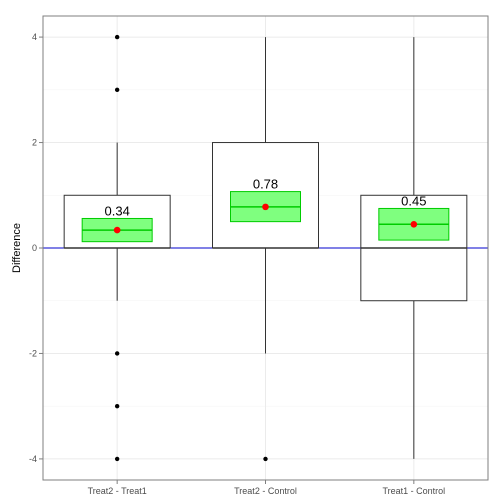 The image size is (504, 504). I want to click on y-axis: -4 -2 0 2 4, so click(36, 248).